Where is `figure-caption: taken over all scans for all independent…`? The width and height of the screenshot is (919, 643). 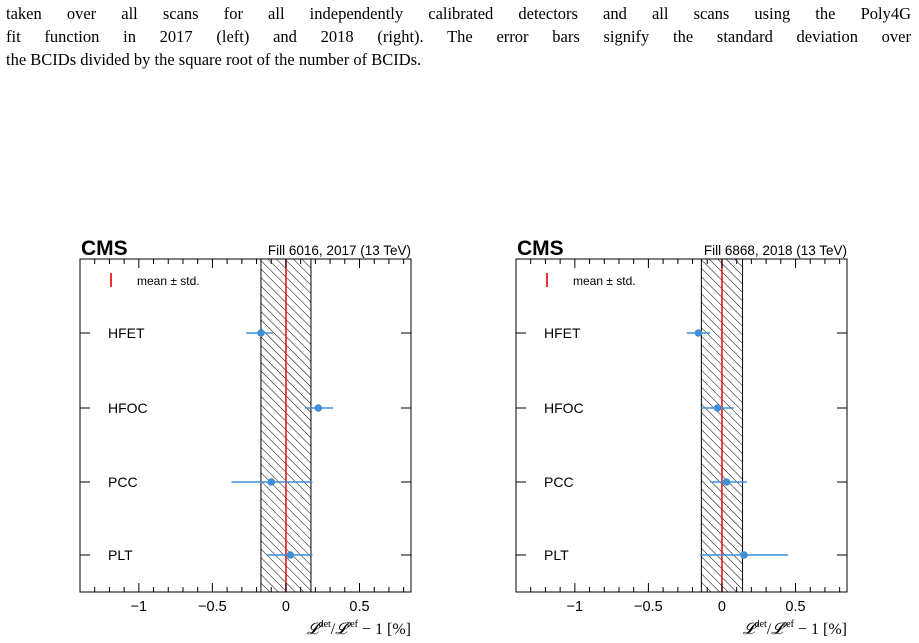
figure-caption: taken over all scans for all independent… is located at coordinates (458, 36).